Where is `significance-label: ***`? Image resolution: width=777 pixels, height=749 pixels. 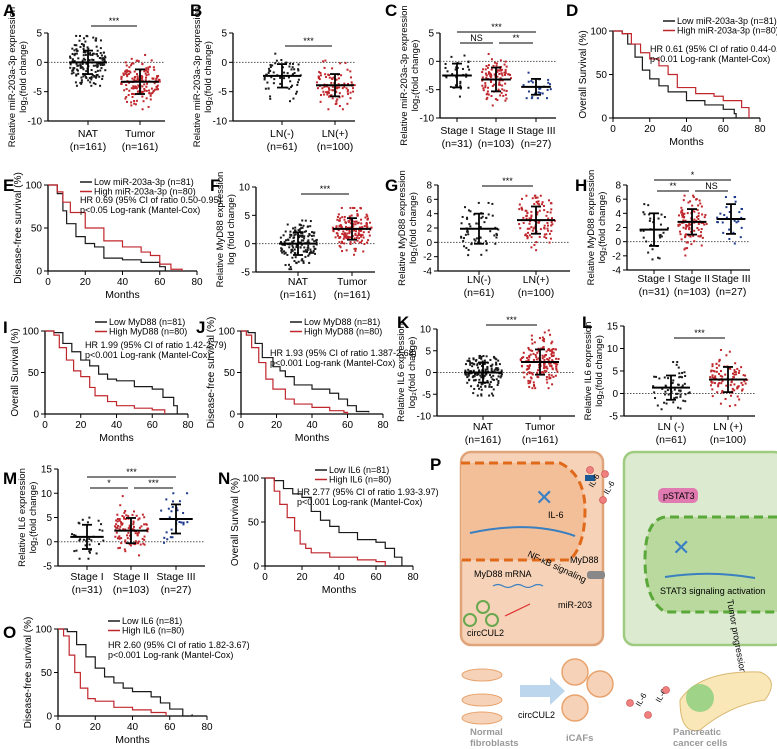
significance-label: *** is located at coordinates (511, 320).